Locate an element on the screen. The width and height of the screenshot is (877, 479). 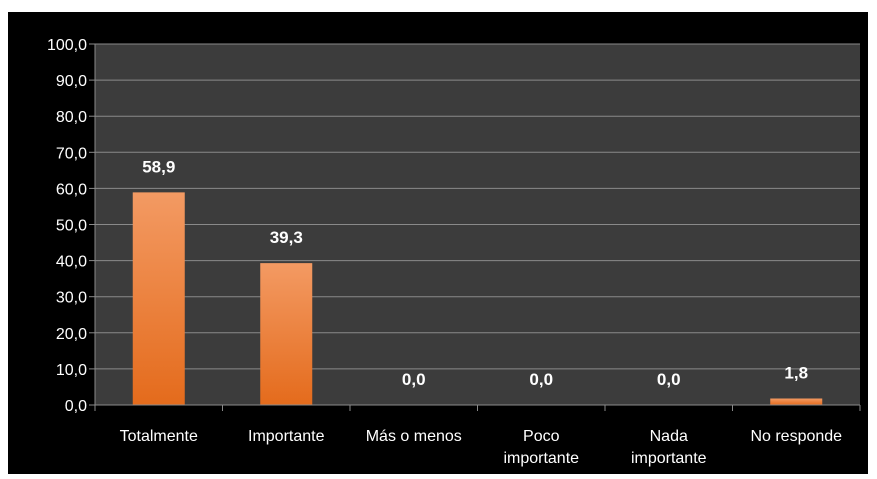
y-tick-label: 10,0 is located at coordinates (71, 370).